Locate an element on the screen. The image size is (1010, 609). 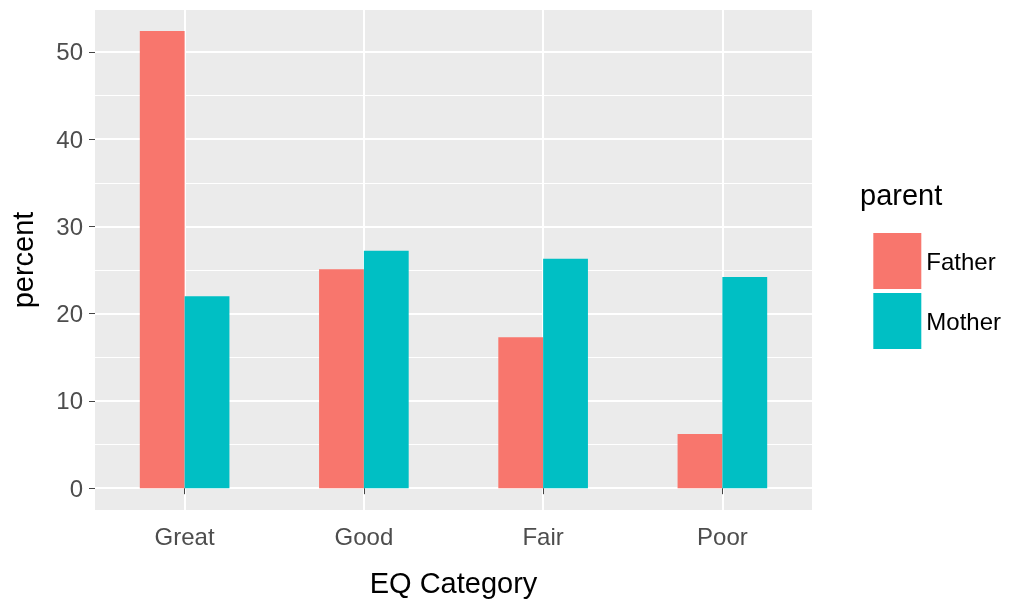
x-tick-label: Poor is located at coordinates (722, 536).